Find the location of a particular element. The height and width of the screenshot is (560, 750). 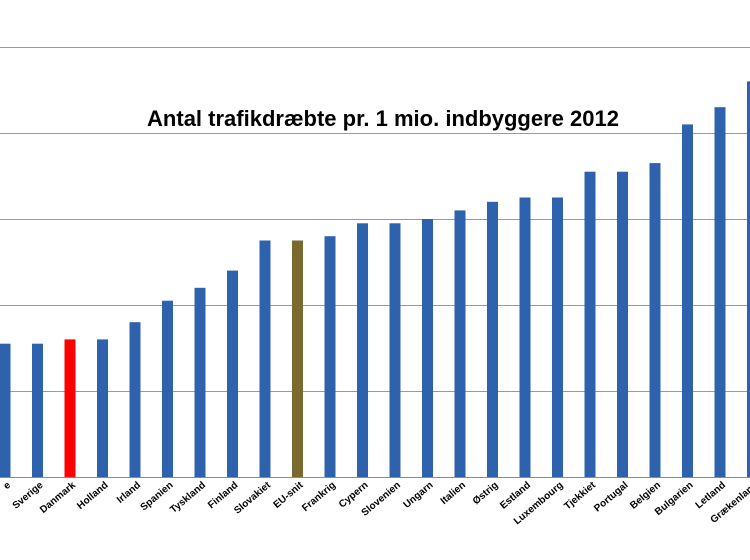

tick-label: Tyskland is located at coordinates (188, 498).